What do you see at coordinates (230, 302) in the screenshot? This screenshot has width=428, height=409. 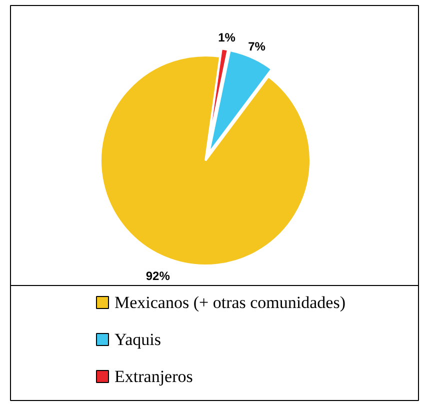 I see `legend-label: Mexicanos (+ otras comunidades)` at bounding box center [230, 302].